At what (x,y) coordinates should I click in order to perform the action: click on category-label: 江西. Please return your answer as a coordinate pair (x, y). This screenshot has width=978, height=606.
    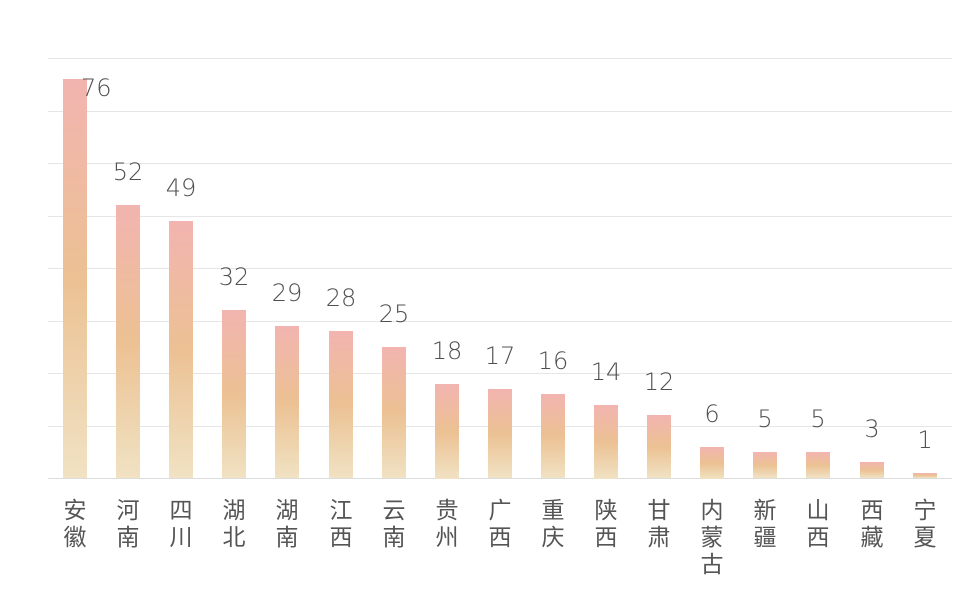
    Looking at the image, I should click on (341, 524).